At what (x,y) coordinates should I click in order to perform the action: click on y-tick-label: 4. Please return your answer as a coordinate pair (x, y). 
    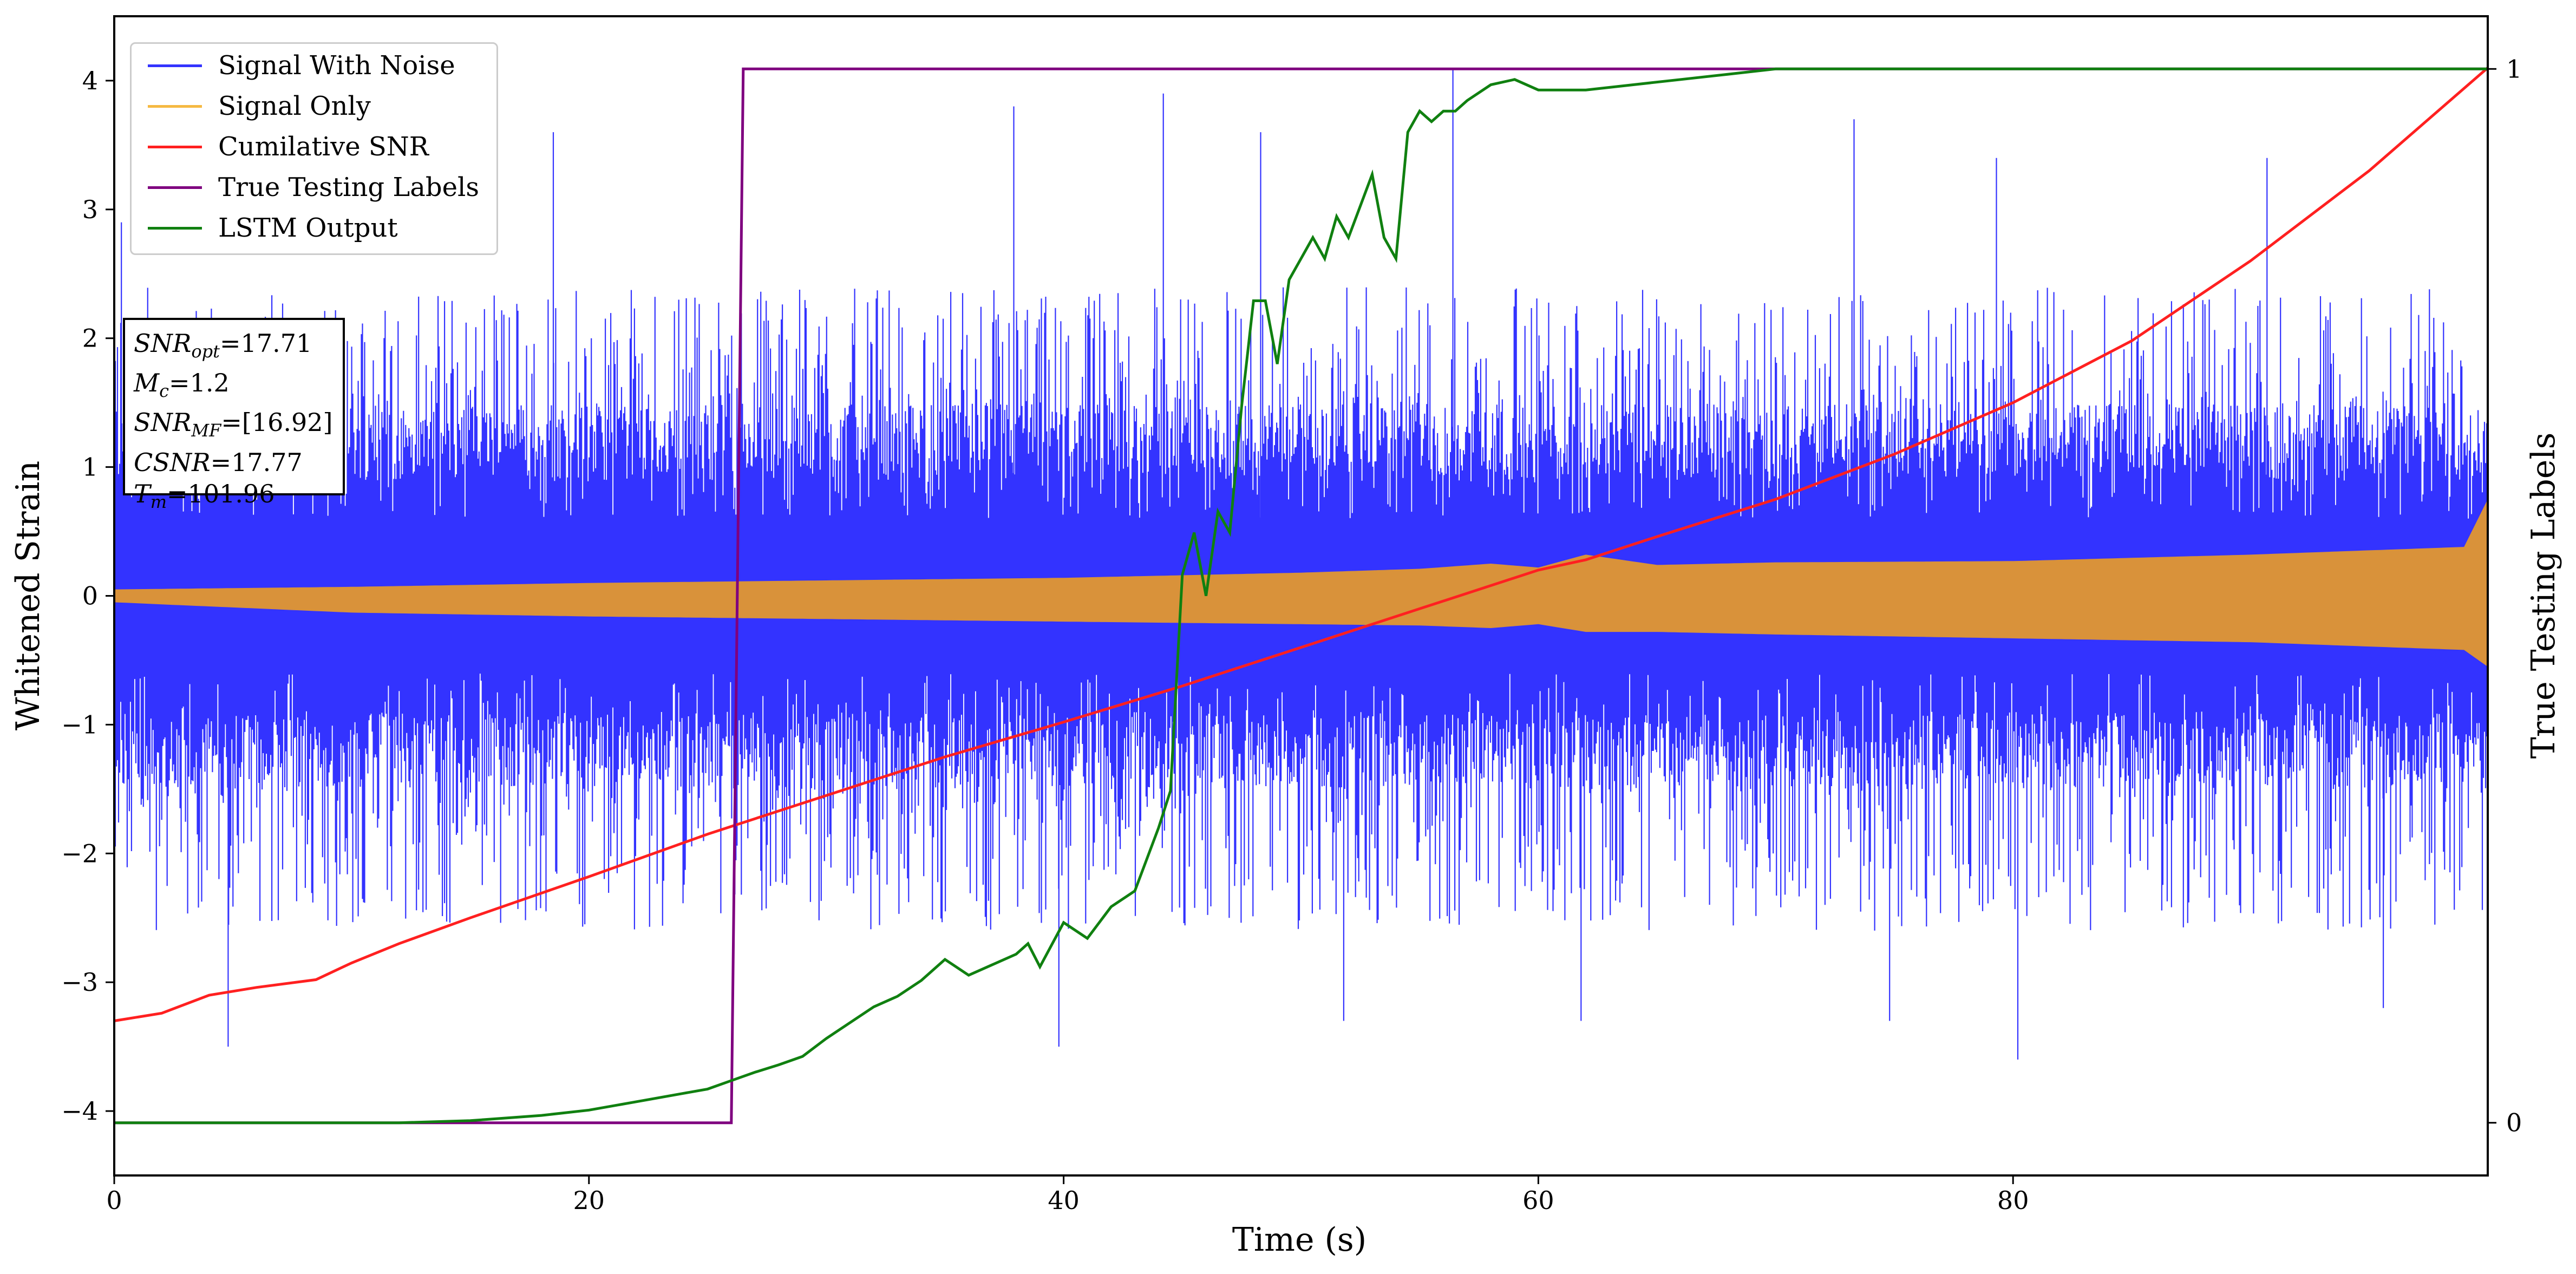
    Looking at the image, I should click on (90, 80).